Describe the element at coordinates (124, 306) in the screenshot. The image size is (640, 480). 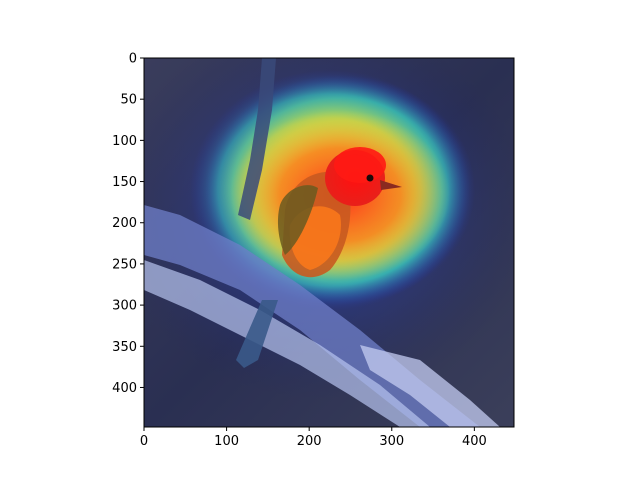
I see `y-tick-label: 300` at that location.